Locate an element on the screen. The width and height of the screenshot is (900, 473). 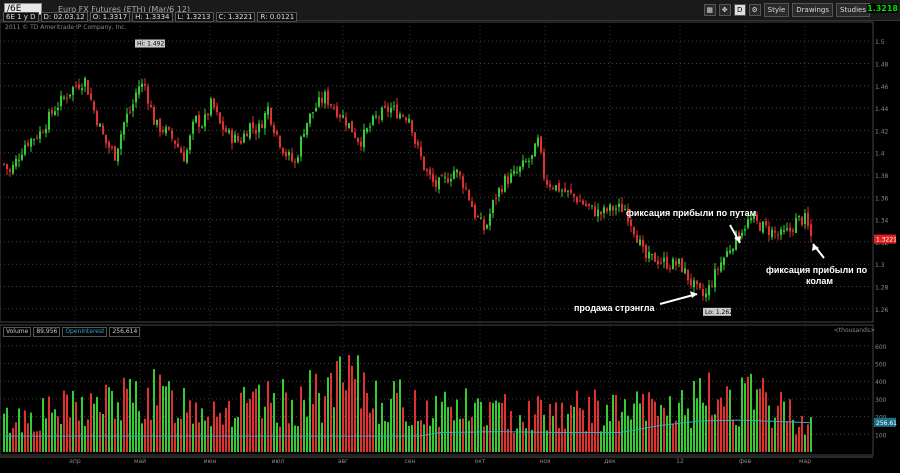
price-tick-label: 1.44 is located at coordinates (882, 109).